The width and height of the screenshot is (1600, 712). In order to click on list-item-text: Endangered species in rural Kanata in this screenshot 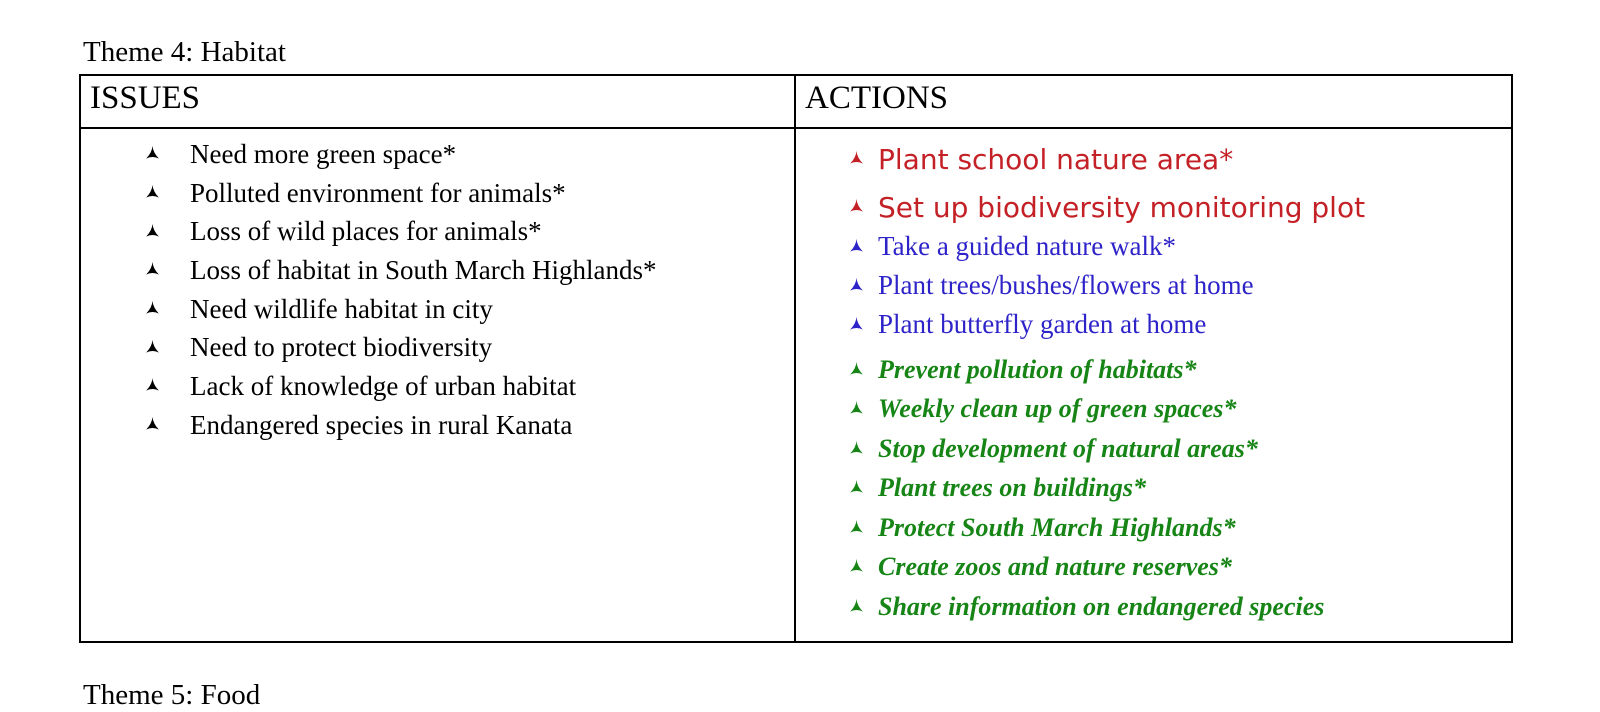, I will do `click(381, 424)`.